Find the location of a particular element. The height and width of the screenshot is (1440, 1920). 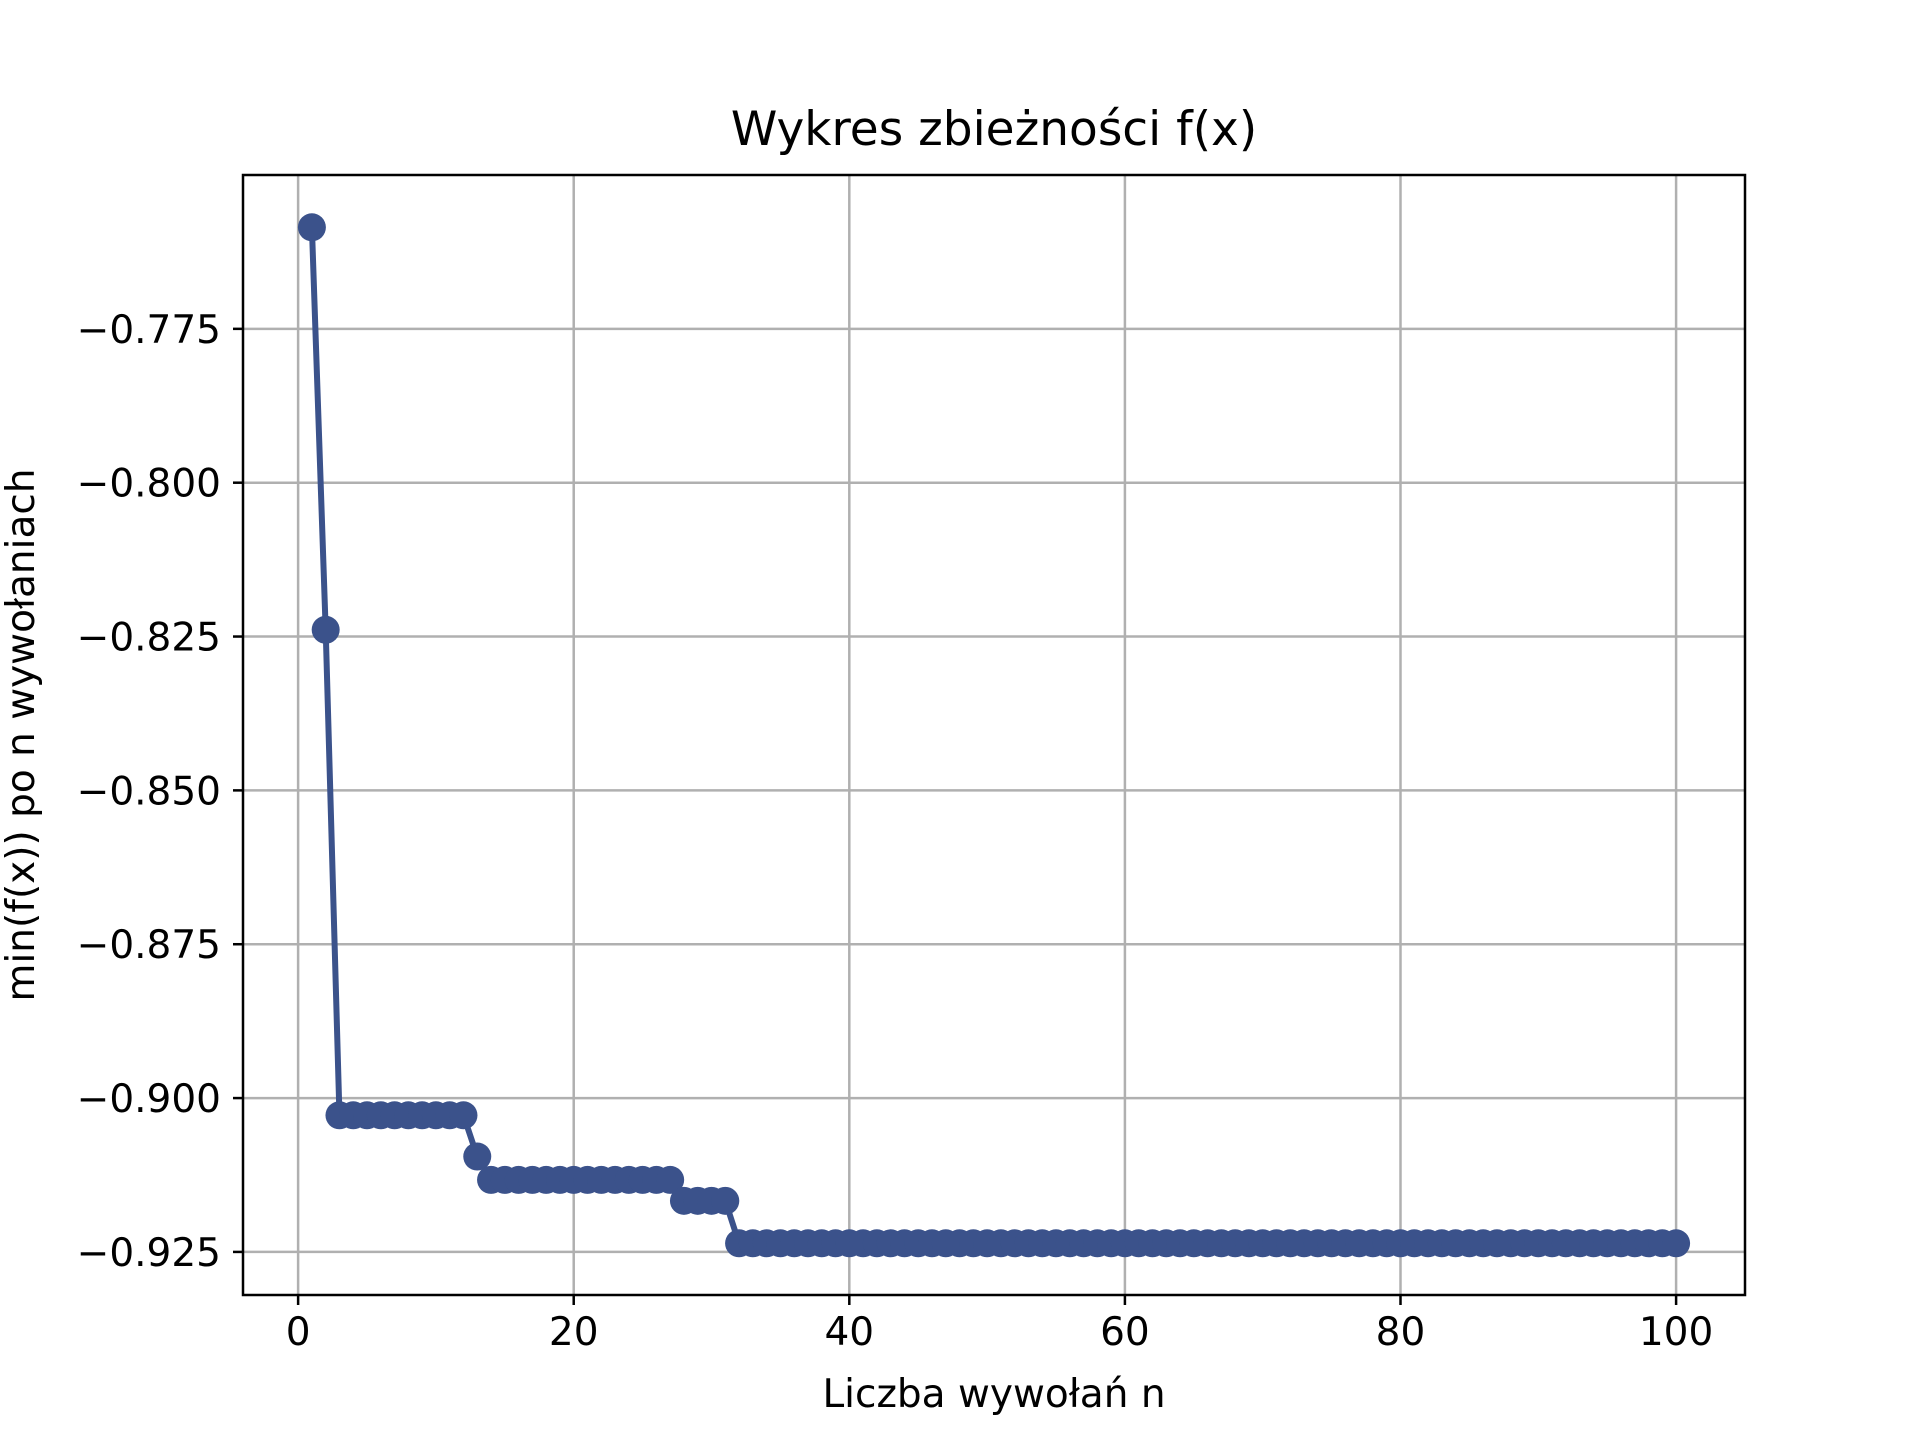

y-axis-label: min(f(x)) po n wywołaniach is located at coordinates (22, 734).